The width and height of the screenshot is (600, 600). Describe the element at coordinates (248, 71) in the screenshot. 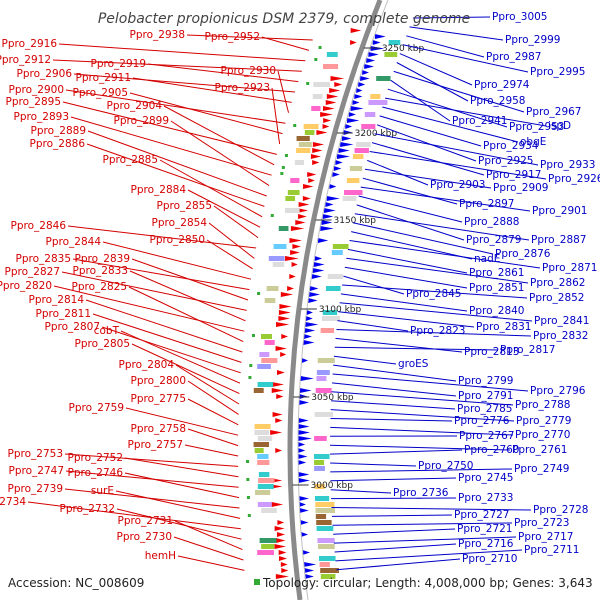

I see `left-gene-label: Ppro_2930` at that location.